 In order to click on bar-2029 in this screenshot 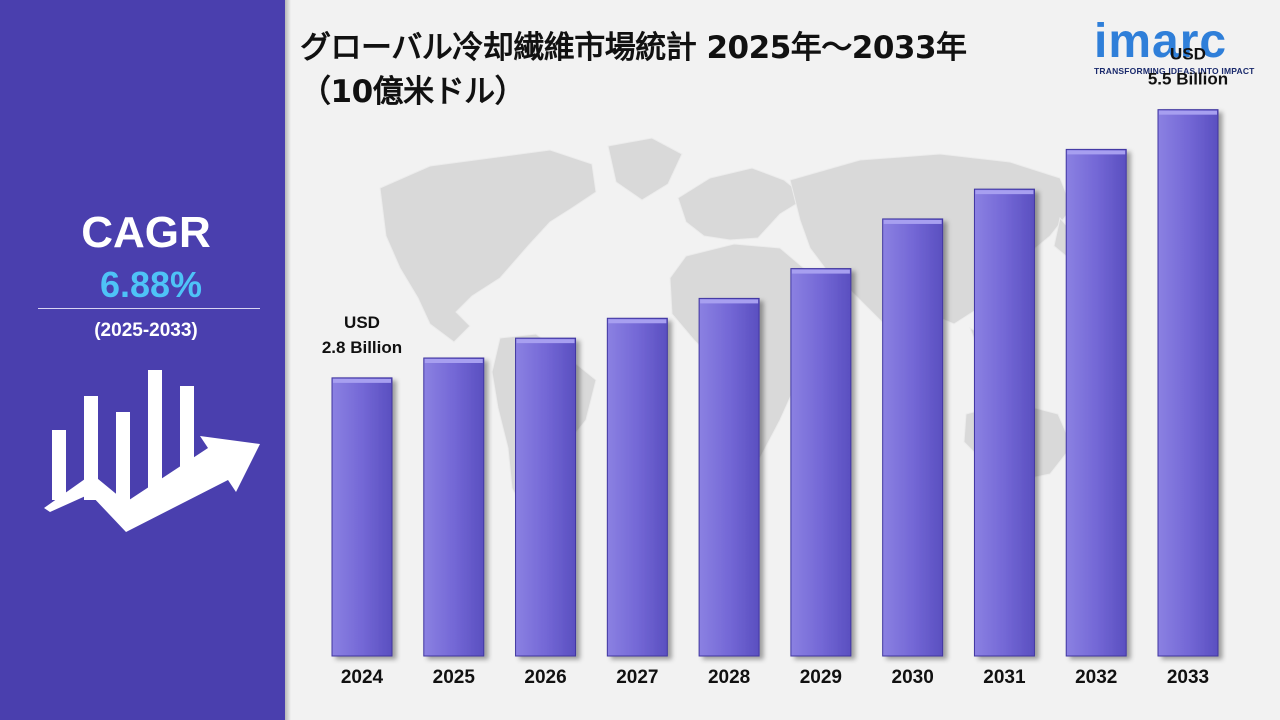, I will do `click(821, 462)`.